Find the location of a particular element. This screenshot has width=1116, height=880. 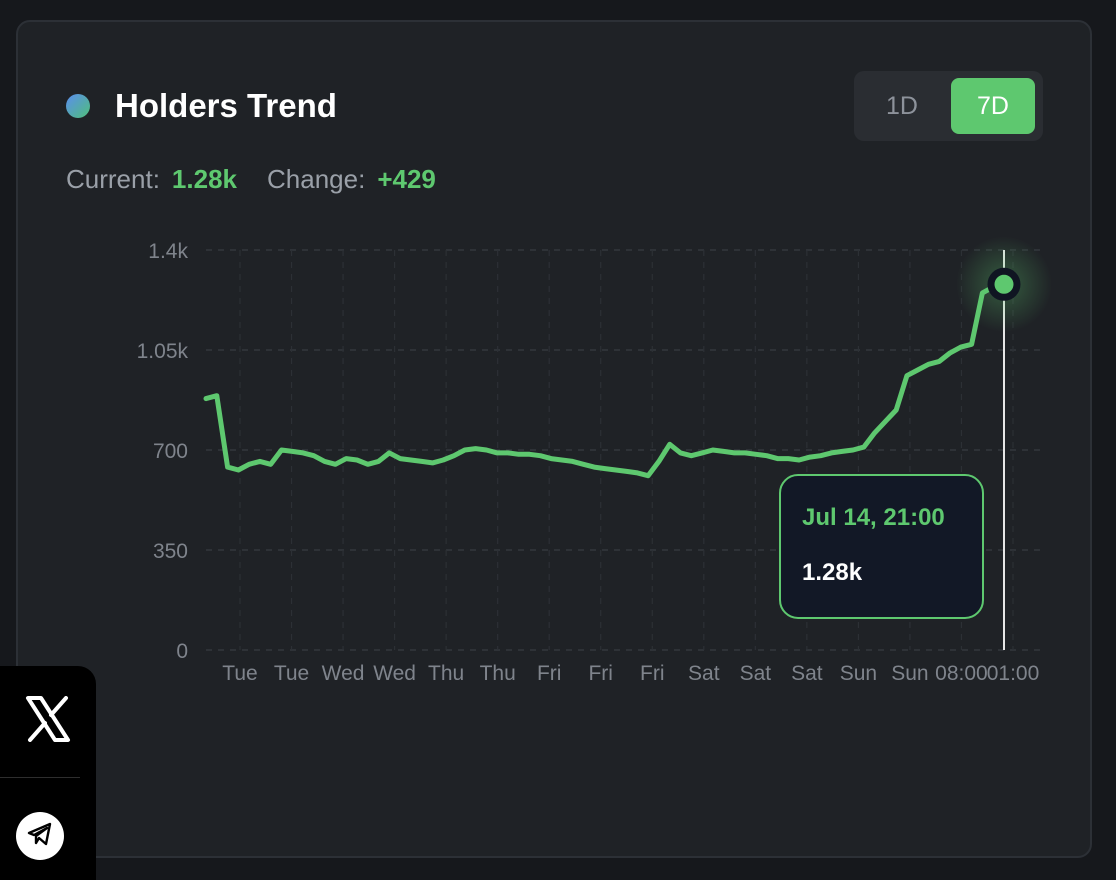

change-label: Change: is located at coordinates (316, 179).